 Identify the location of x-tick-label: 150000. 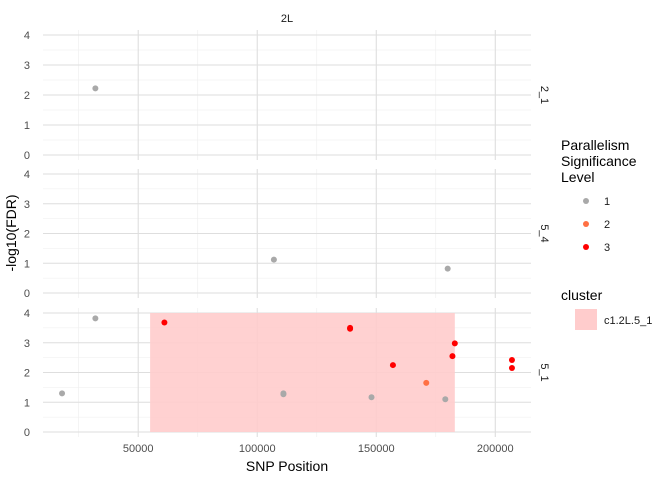
(376, 449).